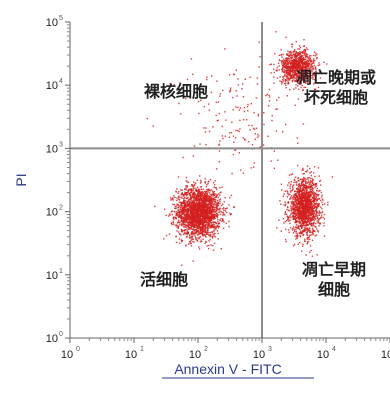 The height and width of the screenshot is (406, 390). What do you see at coordinates (61, 271) in the screenshot?
I see `y-tick-exponent: 1` at bounding box center [61, 271].